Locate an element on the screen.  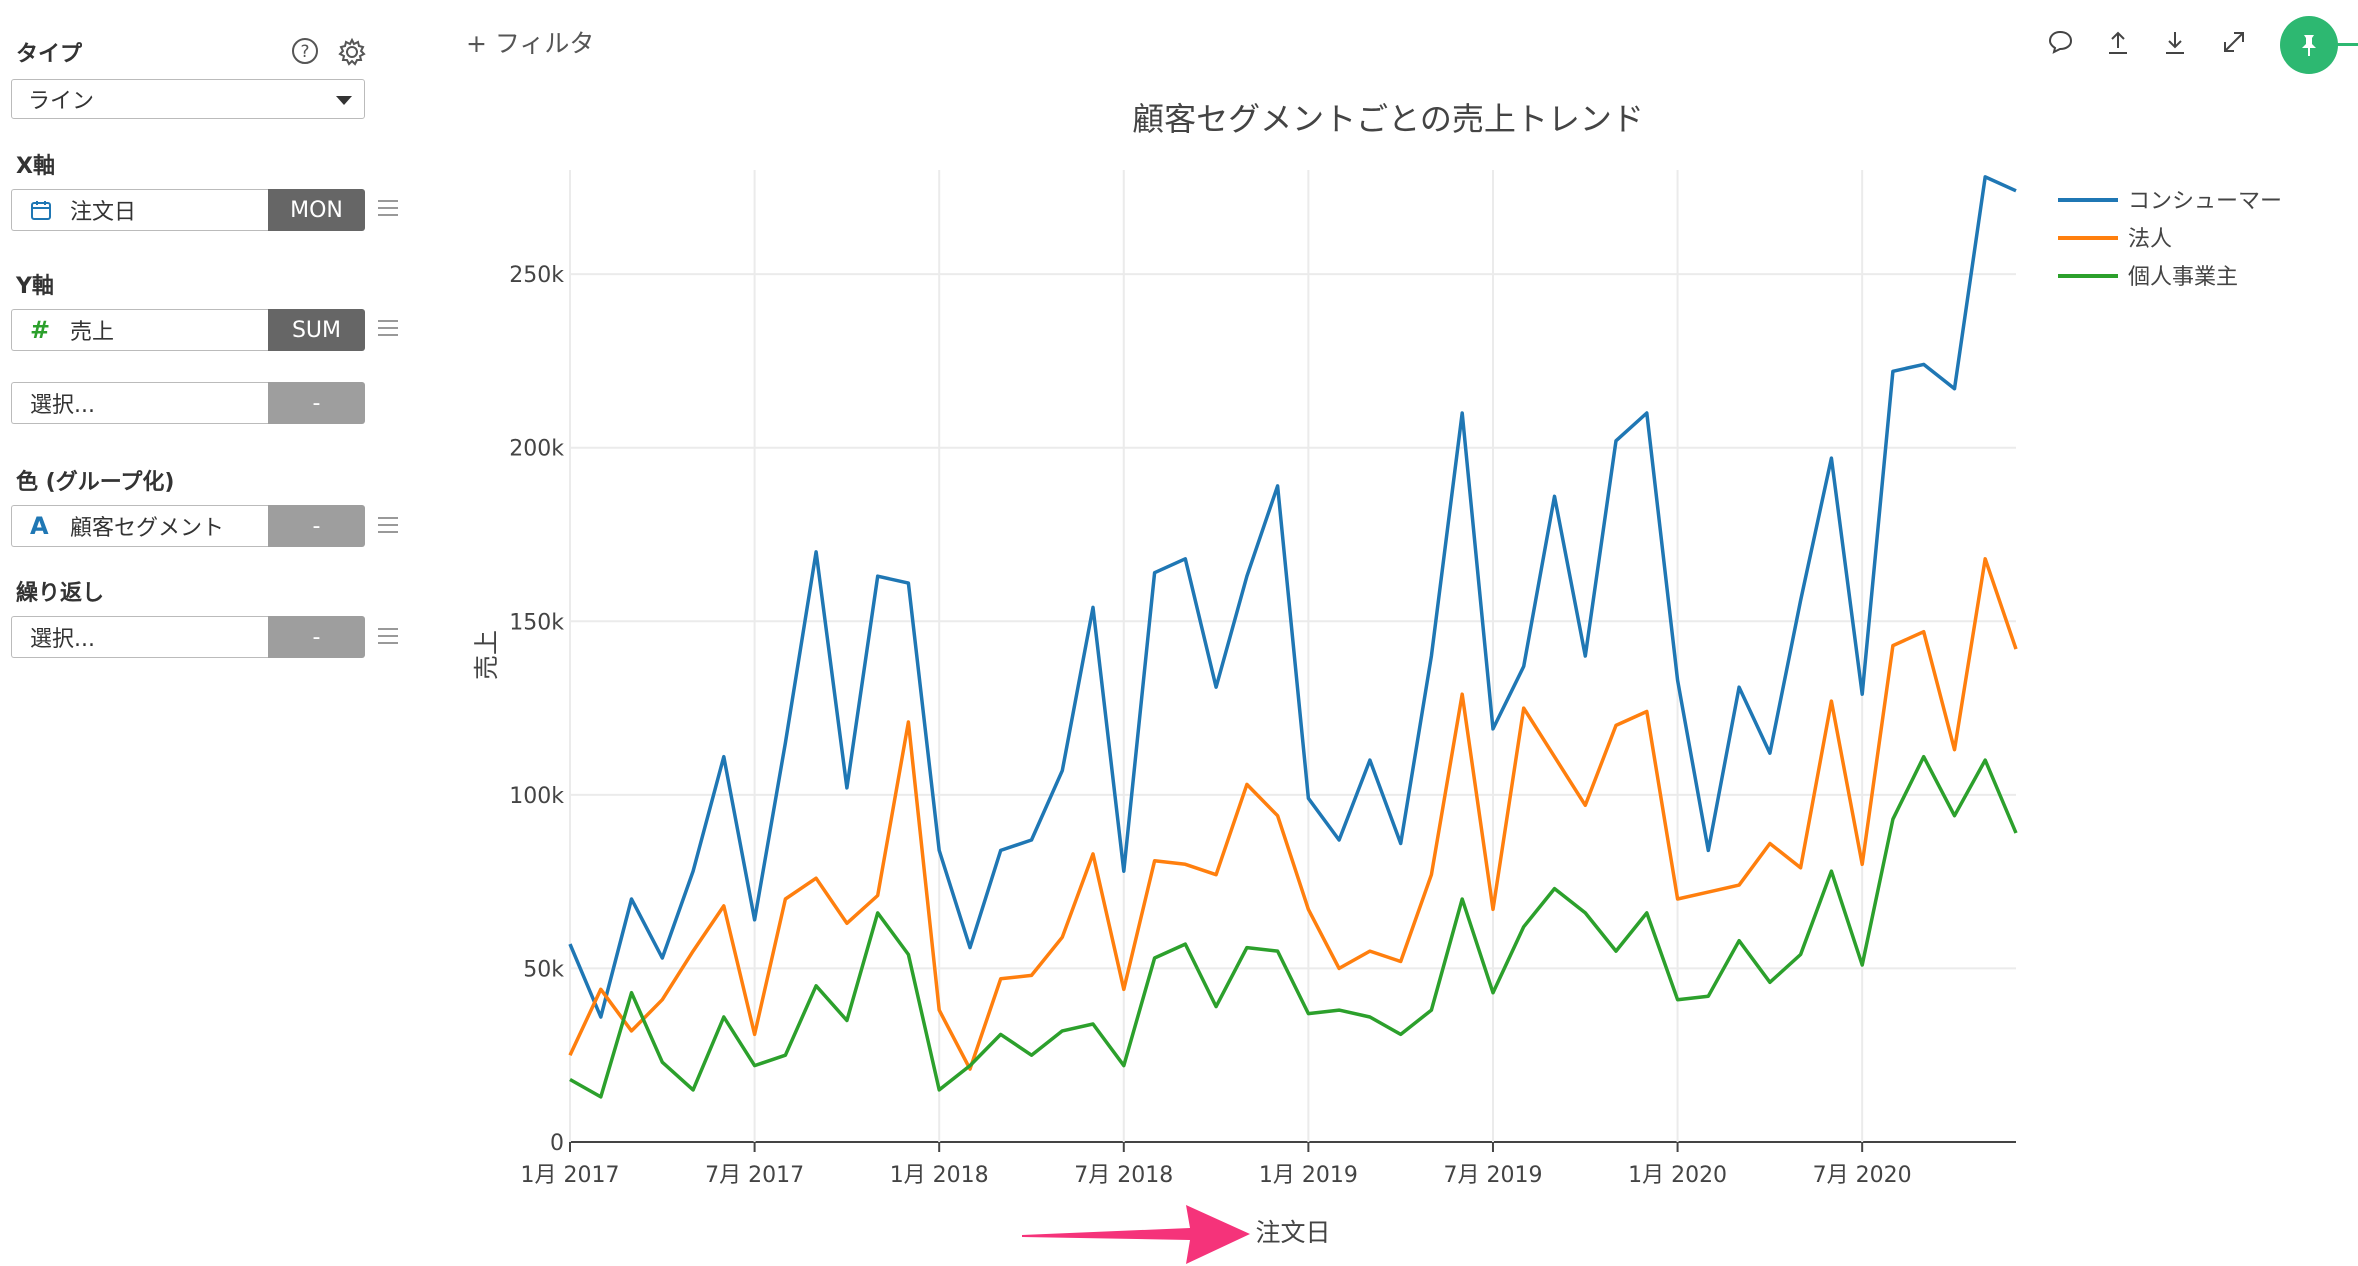
repeat-field: 選択... - is located at coordinates (188, 637).